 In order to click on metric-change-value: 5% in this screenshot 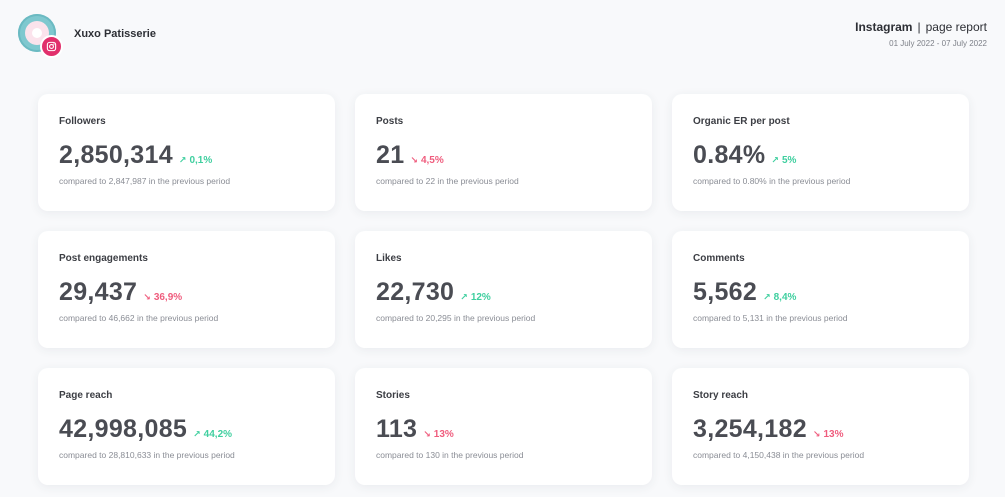, I will do `click(789, 160)`.